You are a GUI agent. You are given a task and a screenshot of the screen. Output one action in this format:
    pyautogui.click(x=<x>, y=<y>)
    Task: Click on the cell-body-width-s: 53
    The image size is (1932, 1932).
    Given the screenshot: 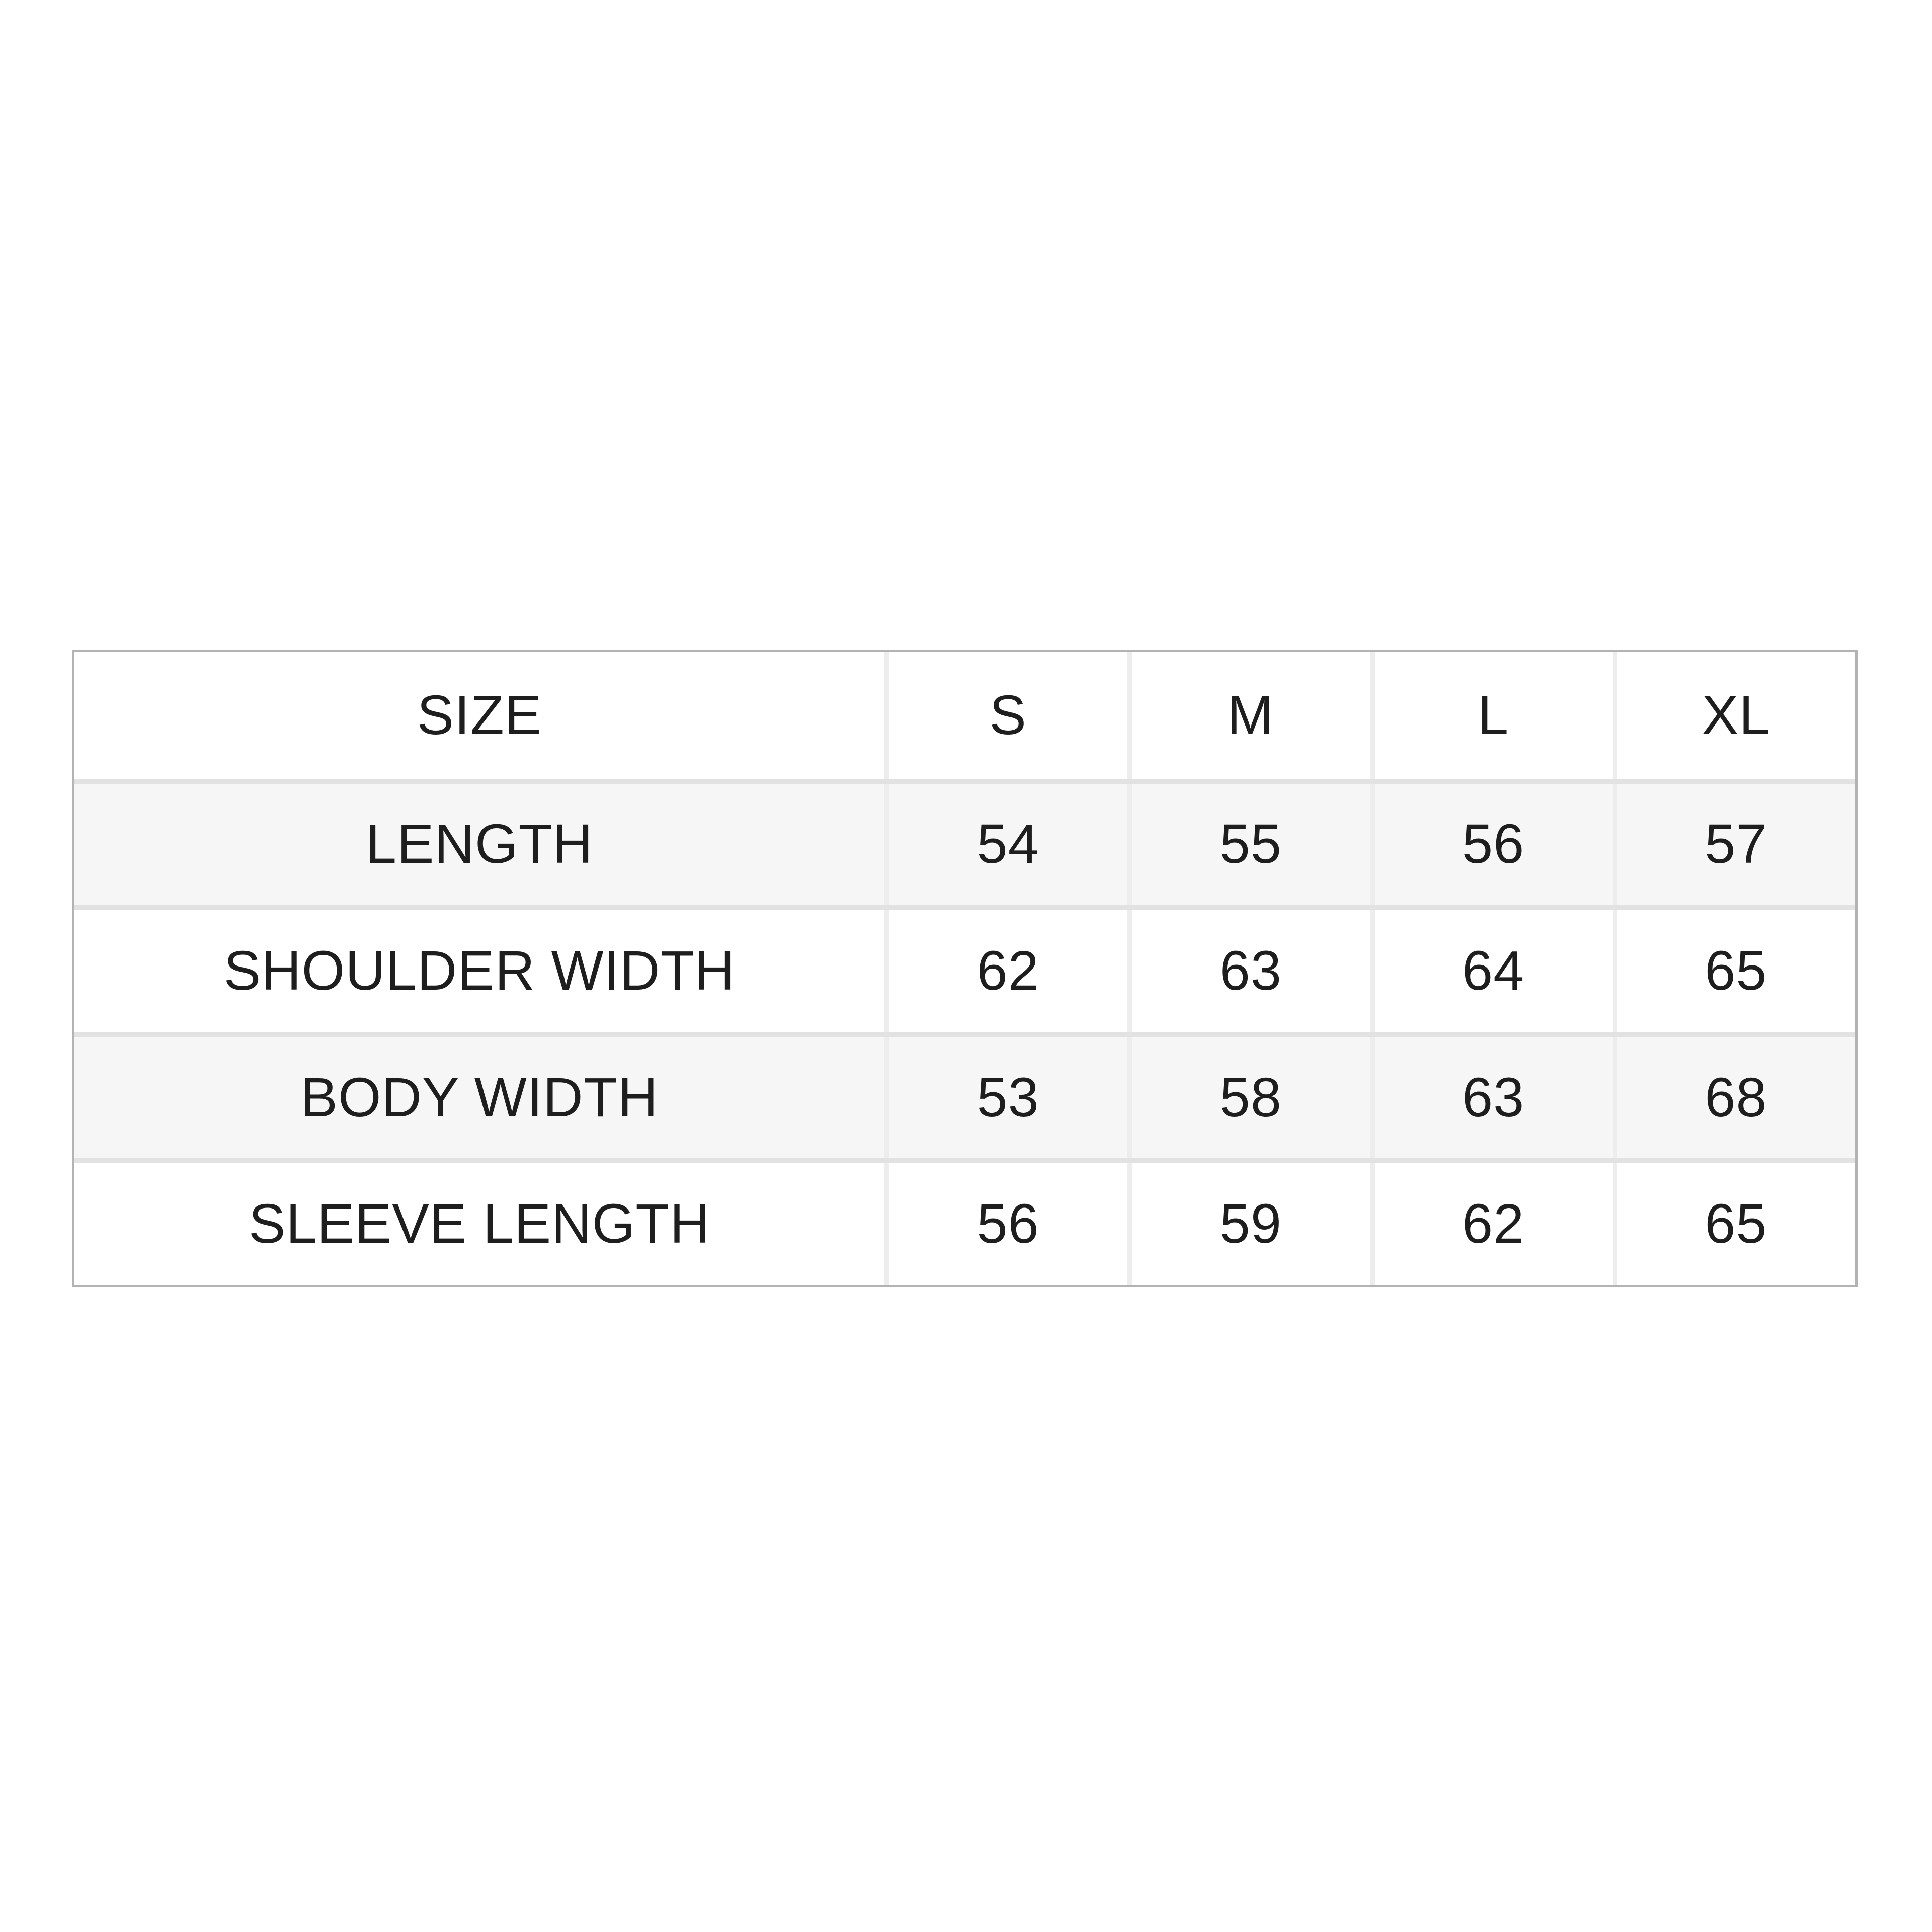 What is the action you would take?
    pyautogui.click(x=1006, y=1098)
    